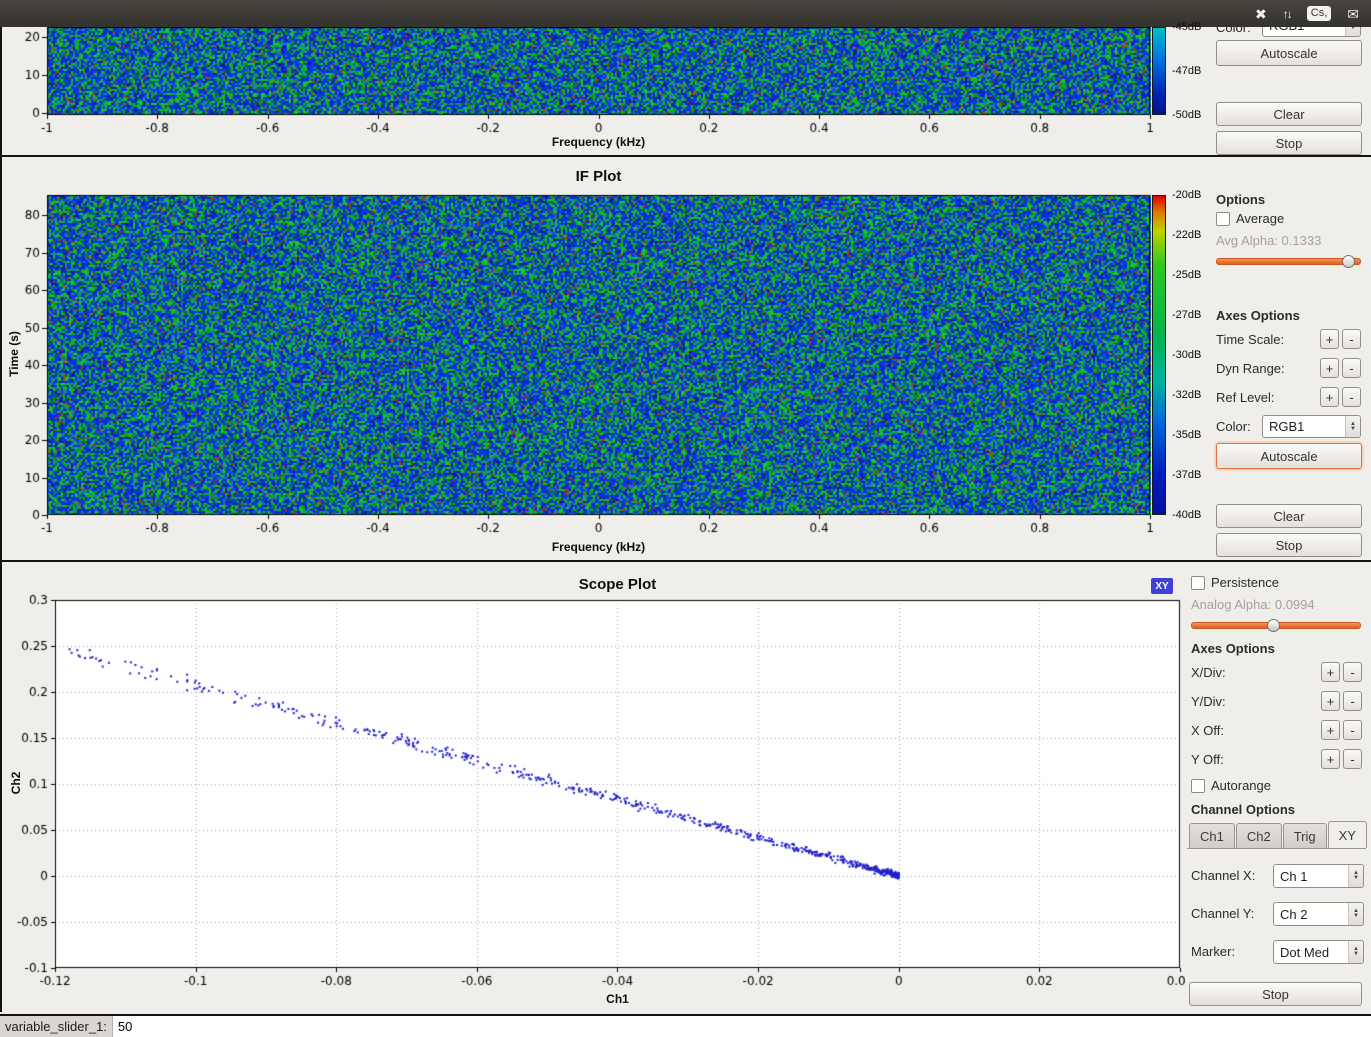 The height and width of the screenshot is (1037, 1371). I want to click on persistence-label: Persistence, so click(1245, 582).